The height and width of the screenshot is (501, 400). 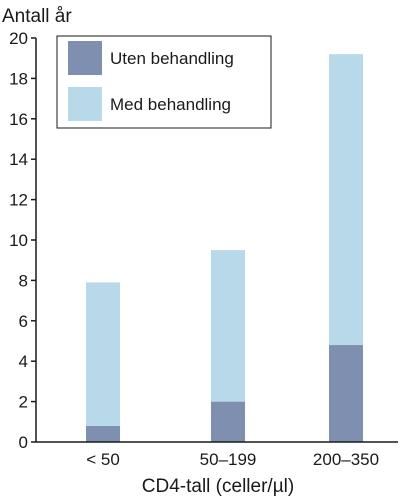 I want to click on y-tick-label: 2, so click(x=23, y=402).